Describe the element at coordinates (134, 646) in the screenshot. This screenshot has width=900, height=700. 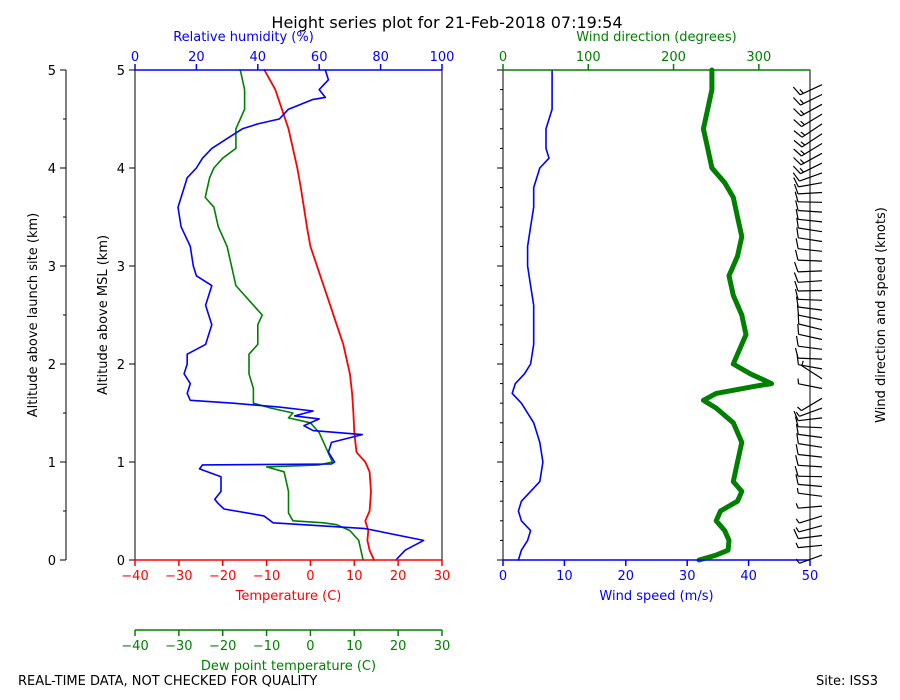
I see `dewpoint-tick-label: −40` at that location.